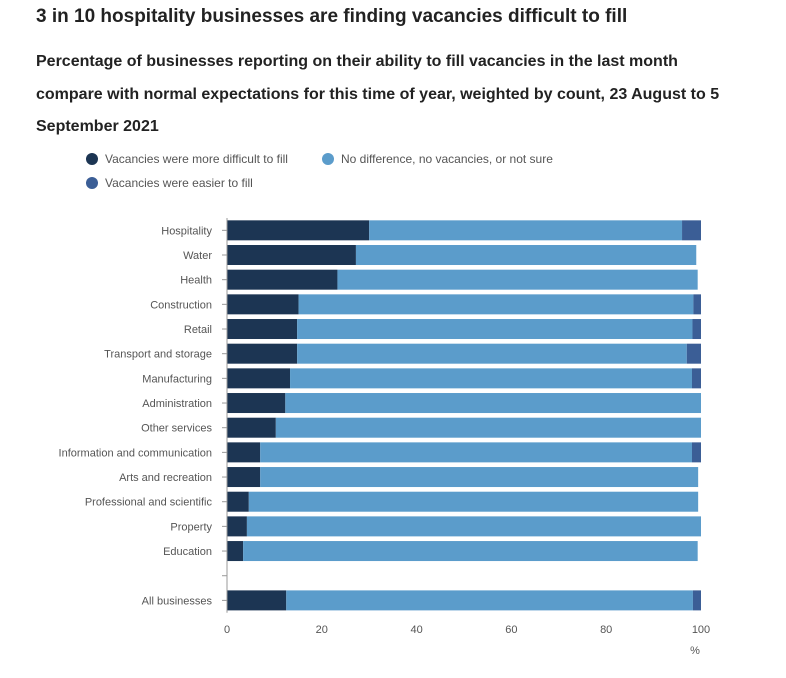  What do you see at coordinates (256, 403) in the screenshot?
I see `bar-administration-vacancies-were-more-difficult-to-fill` at bounding box center [256, 403].